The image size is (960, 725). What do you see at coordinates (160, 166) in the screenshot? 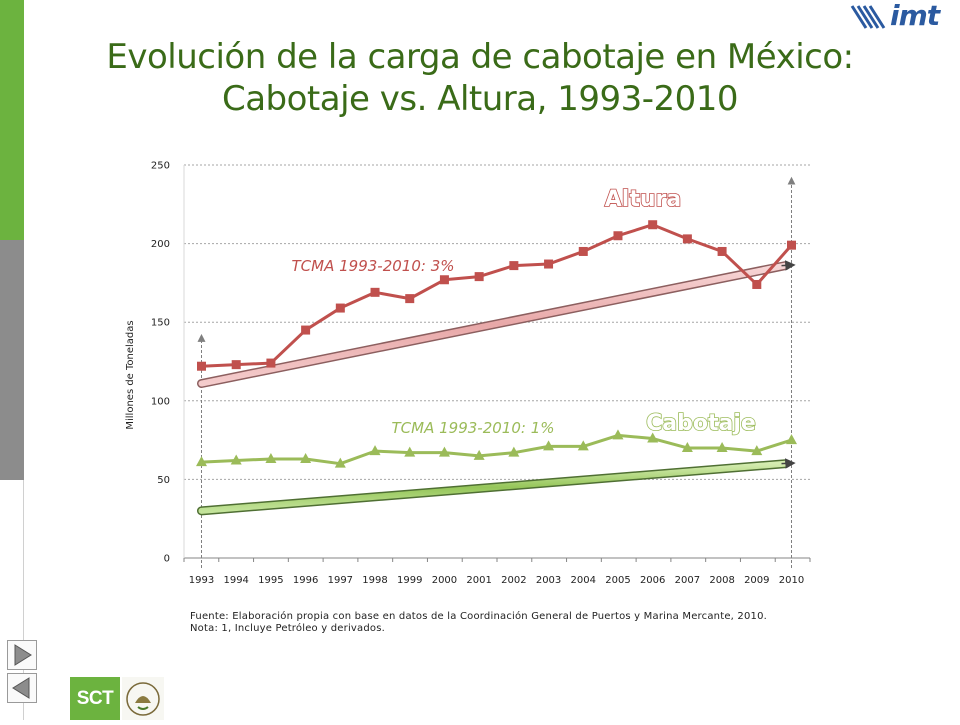
I see `y-tick-label: 250` at bounding box center [160, 166].